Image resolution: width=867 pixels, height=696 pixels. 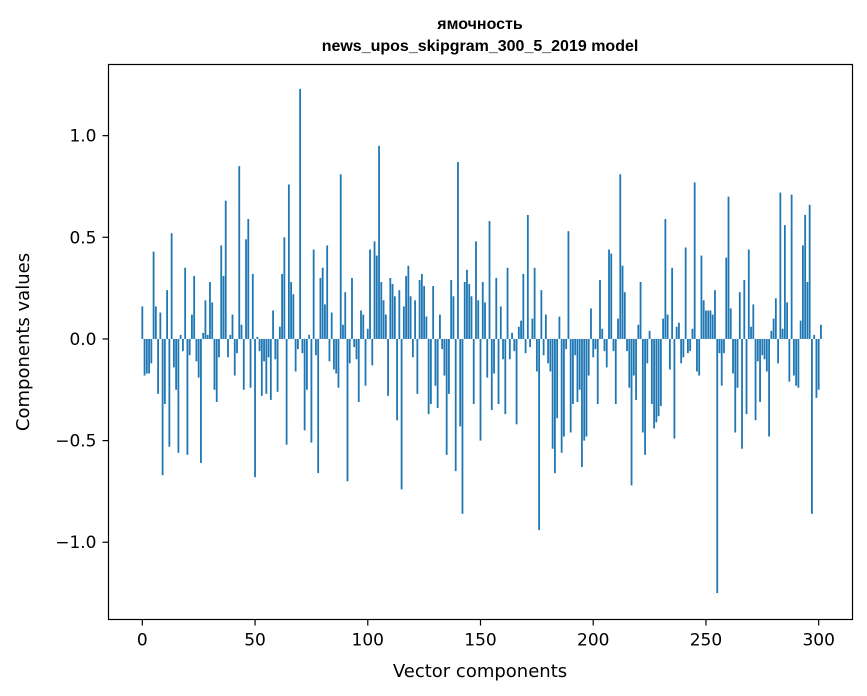 I want to click on chart-title-line1: ямочность, so click(x=479, y=24).